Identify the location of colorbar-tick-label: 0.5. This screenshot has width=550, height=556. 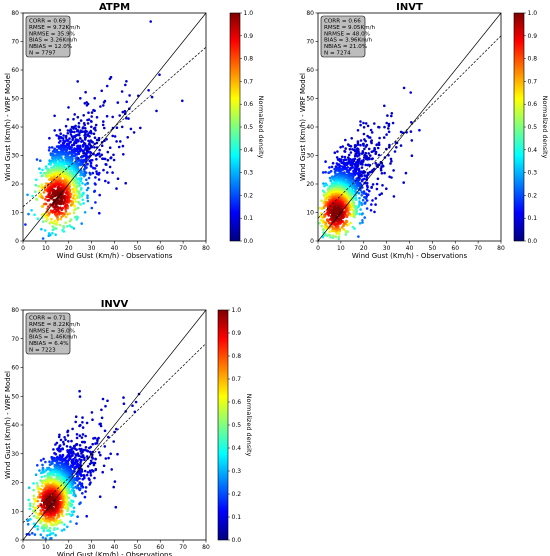
(237, 425).